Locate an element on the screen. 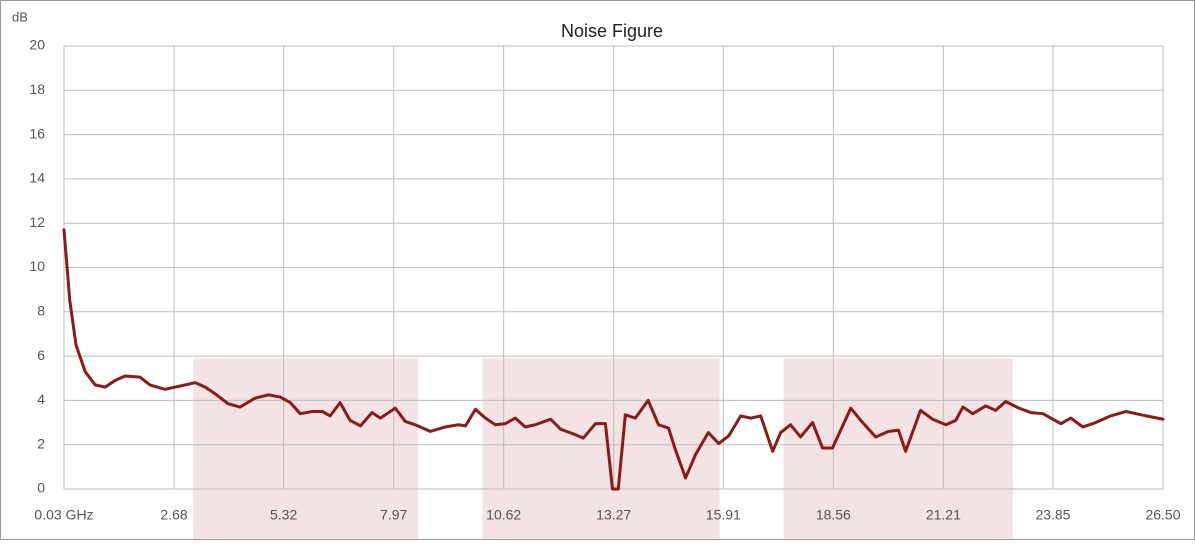 Image resolution: width=1195 pixels, height=545 pixels. y-tick-label: 16 is located at coordinates (37, 133).